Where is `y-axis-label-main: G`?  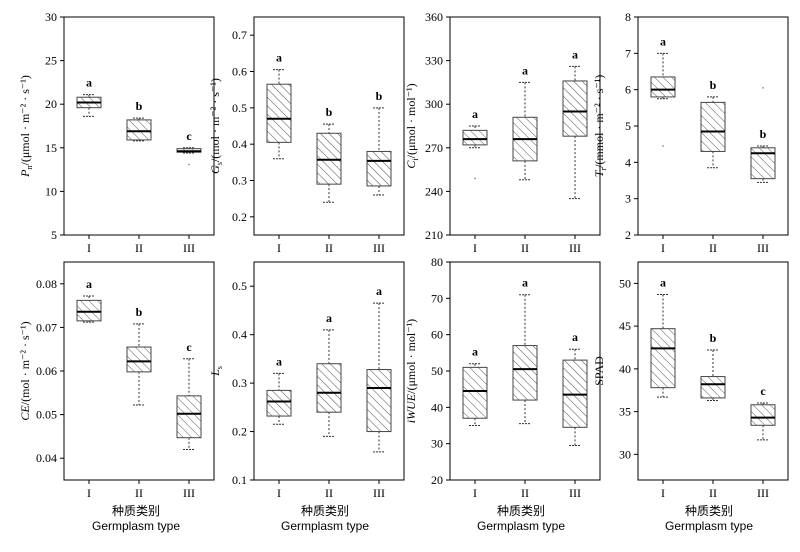
y-axis-label-main: G is located at coordinates (215, 169).